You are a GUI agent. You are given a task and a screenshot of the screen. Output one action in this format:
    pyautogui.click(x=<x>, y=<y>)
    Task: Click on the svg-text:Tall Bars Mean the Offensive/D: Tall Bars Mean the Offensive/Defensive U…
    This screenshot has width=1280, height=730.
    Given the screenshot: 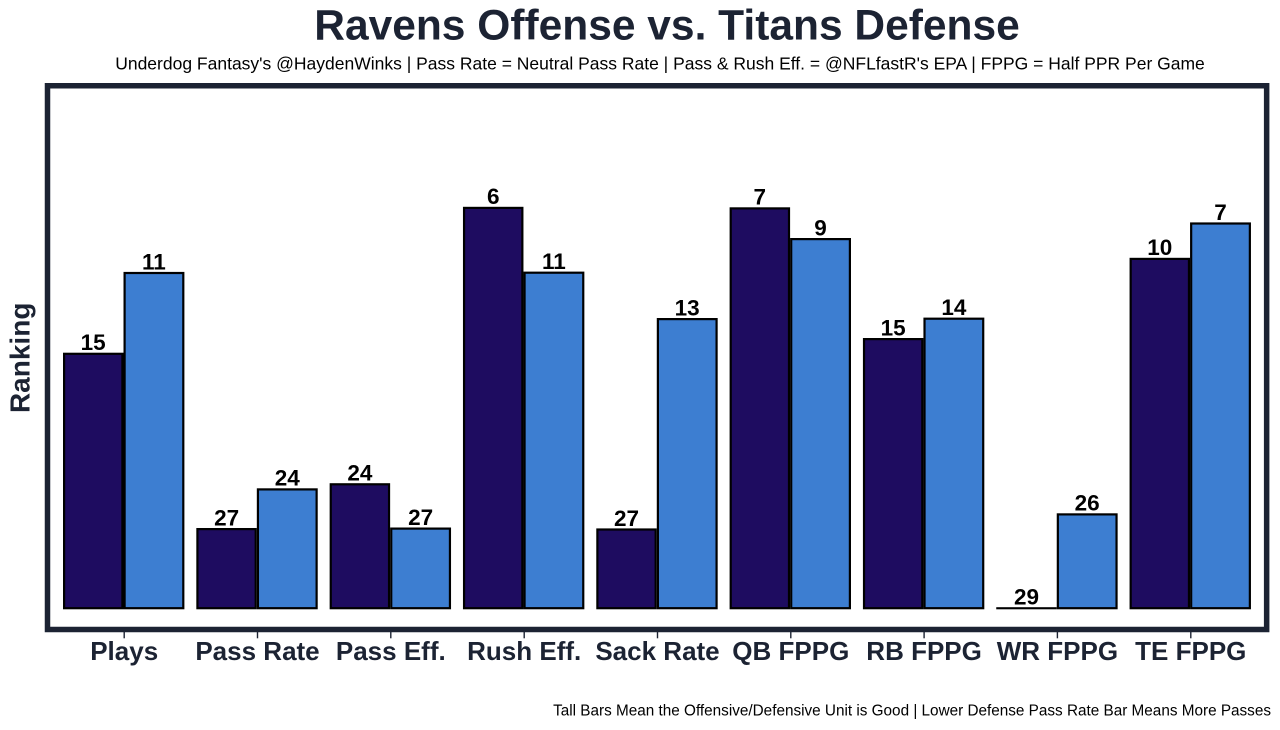 What is the action you would take?
    pyautogui.click(x=912, y=711)
    